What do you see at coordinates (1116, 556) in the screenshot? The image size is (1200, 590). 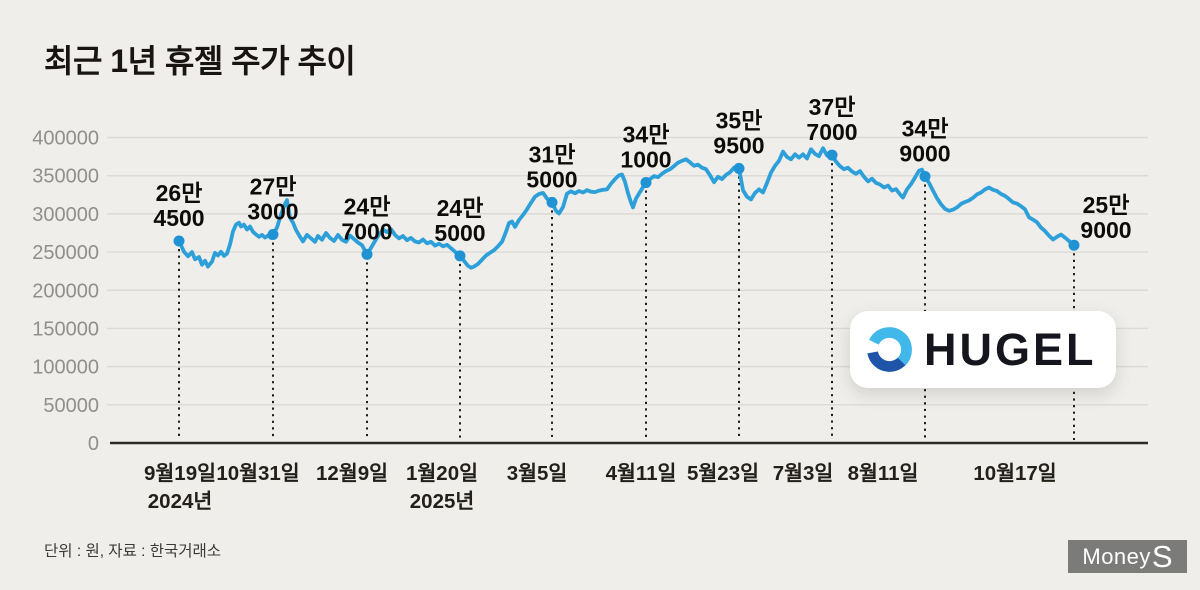 I see `moneys-logo-text: Money` at bounding box center [1116, 556].